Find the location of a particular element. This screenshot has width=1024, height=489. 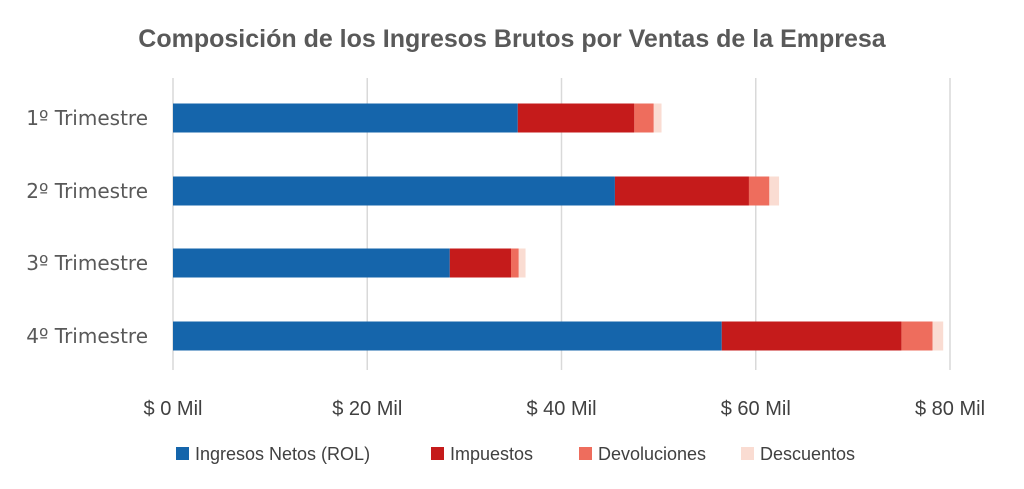

category-label-2: 2º Trimestre is located at coordinates (87, 191).